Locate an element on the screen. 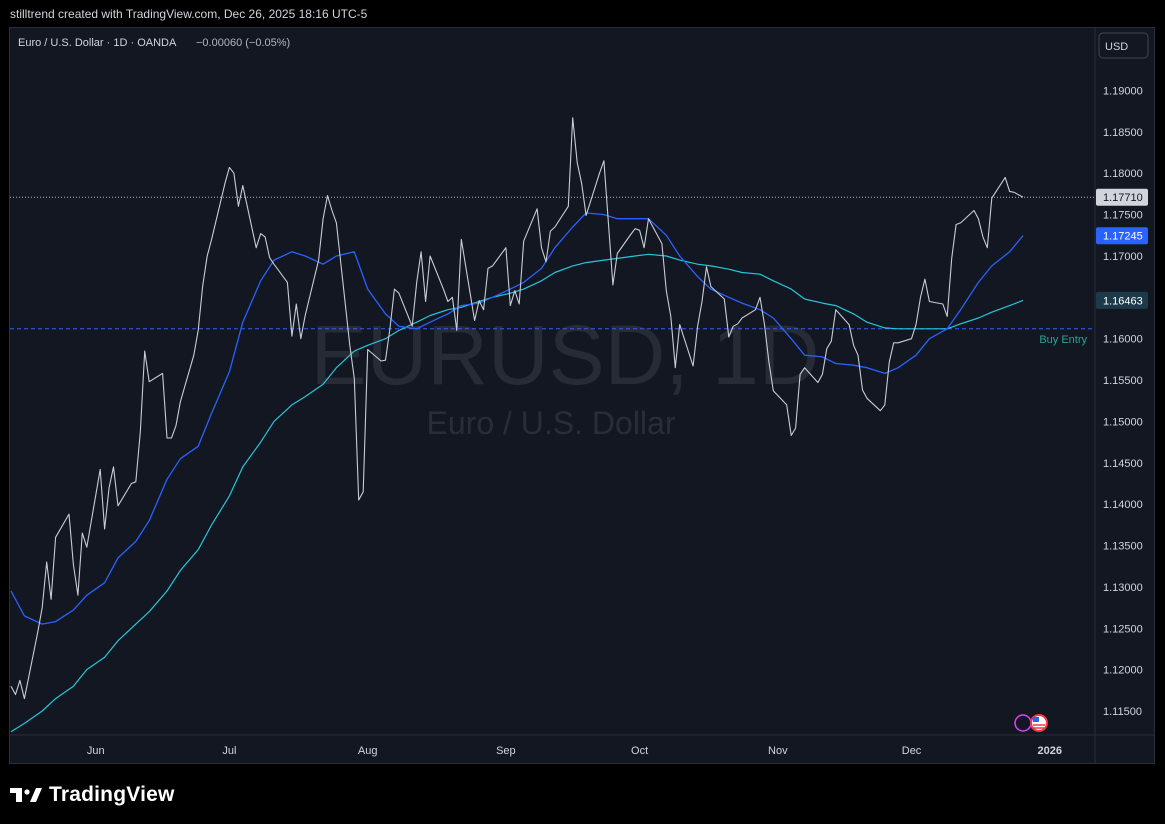  footer-brand: TradingView is located at coordinates (112, 794).